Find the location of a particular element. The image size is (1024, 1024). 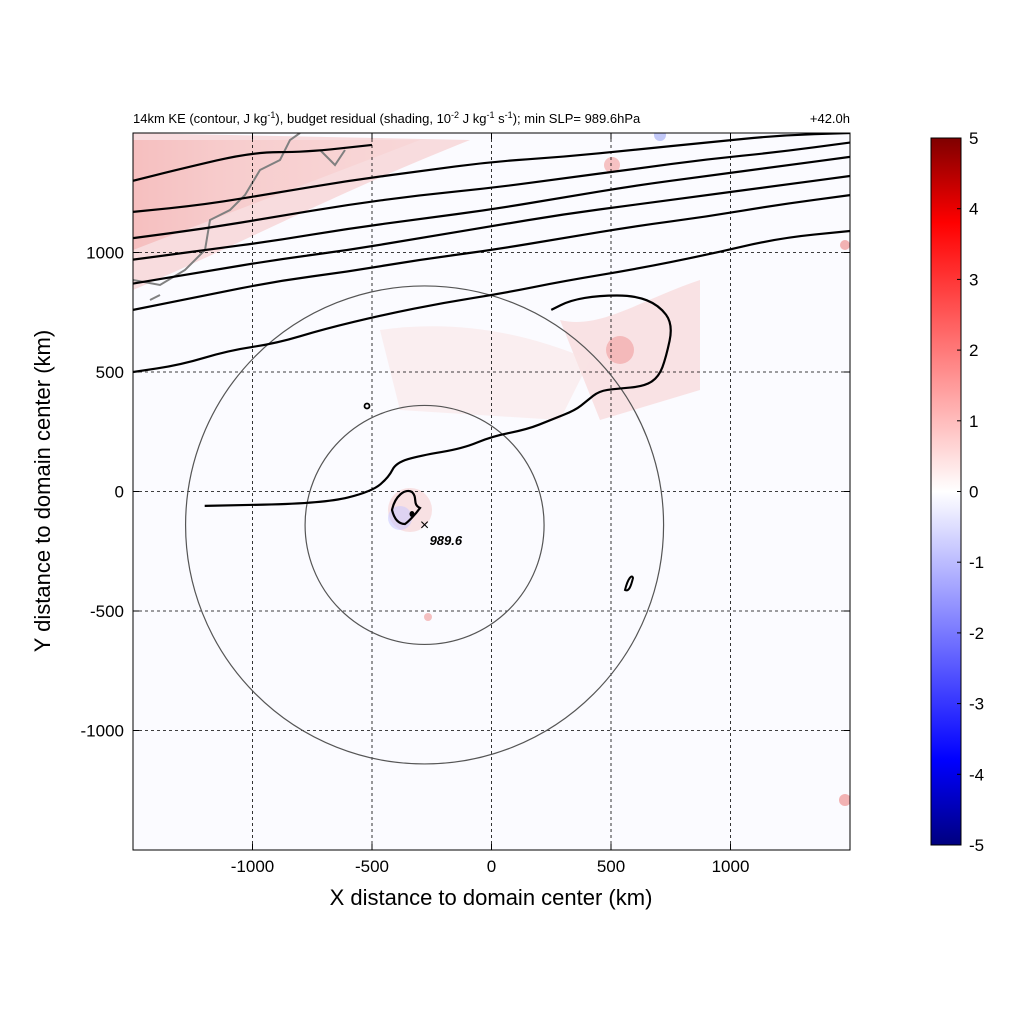

chart-time-label: +42.0h is located at coordinates (830, 118).